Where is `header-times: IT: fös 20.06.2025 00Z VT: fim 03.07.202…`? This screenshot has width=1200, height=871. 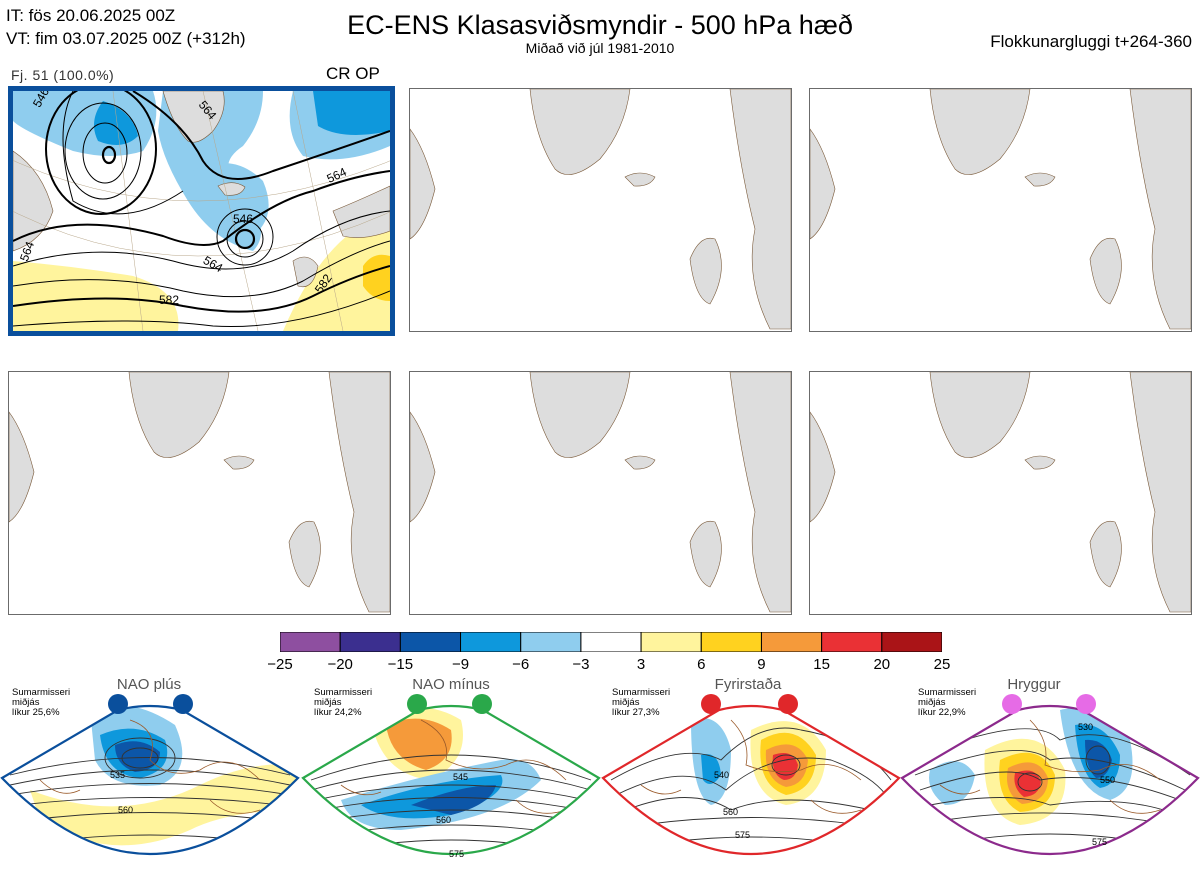 header-times: IT: fös 20.06.2025 00Z VT: fim 03.07.202… is located at coordinates (126, 27).